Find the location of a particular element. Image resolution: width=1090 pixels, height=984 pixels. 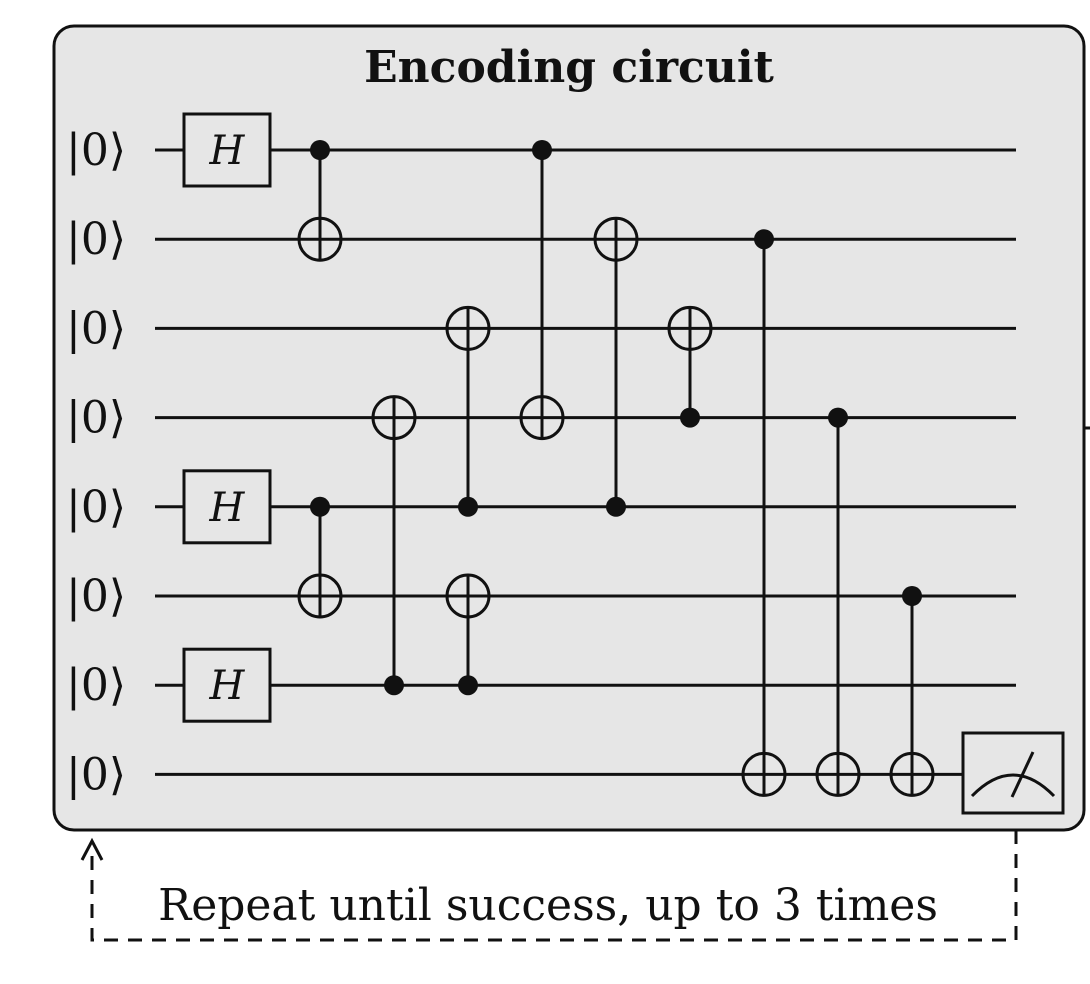

repeat-loop-arrowhead-icon is located at coordinates (92, 849).